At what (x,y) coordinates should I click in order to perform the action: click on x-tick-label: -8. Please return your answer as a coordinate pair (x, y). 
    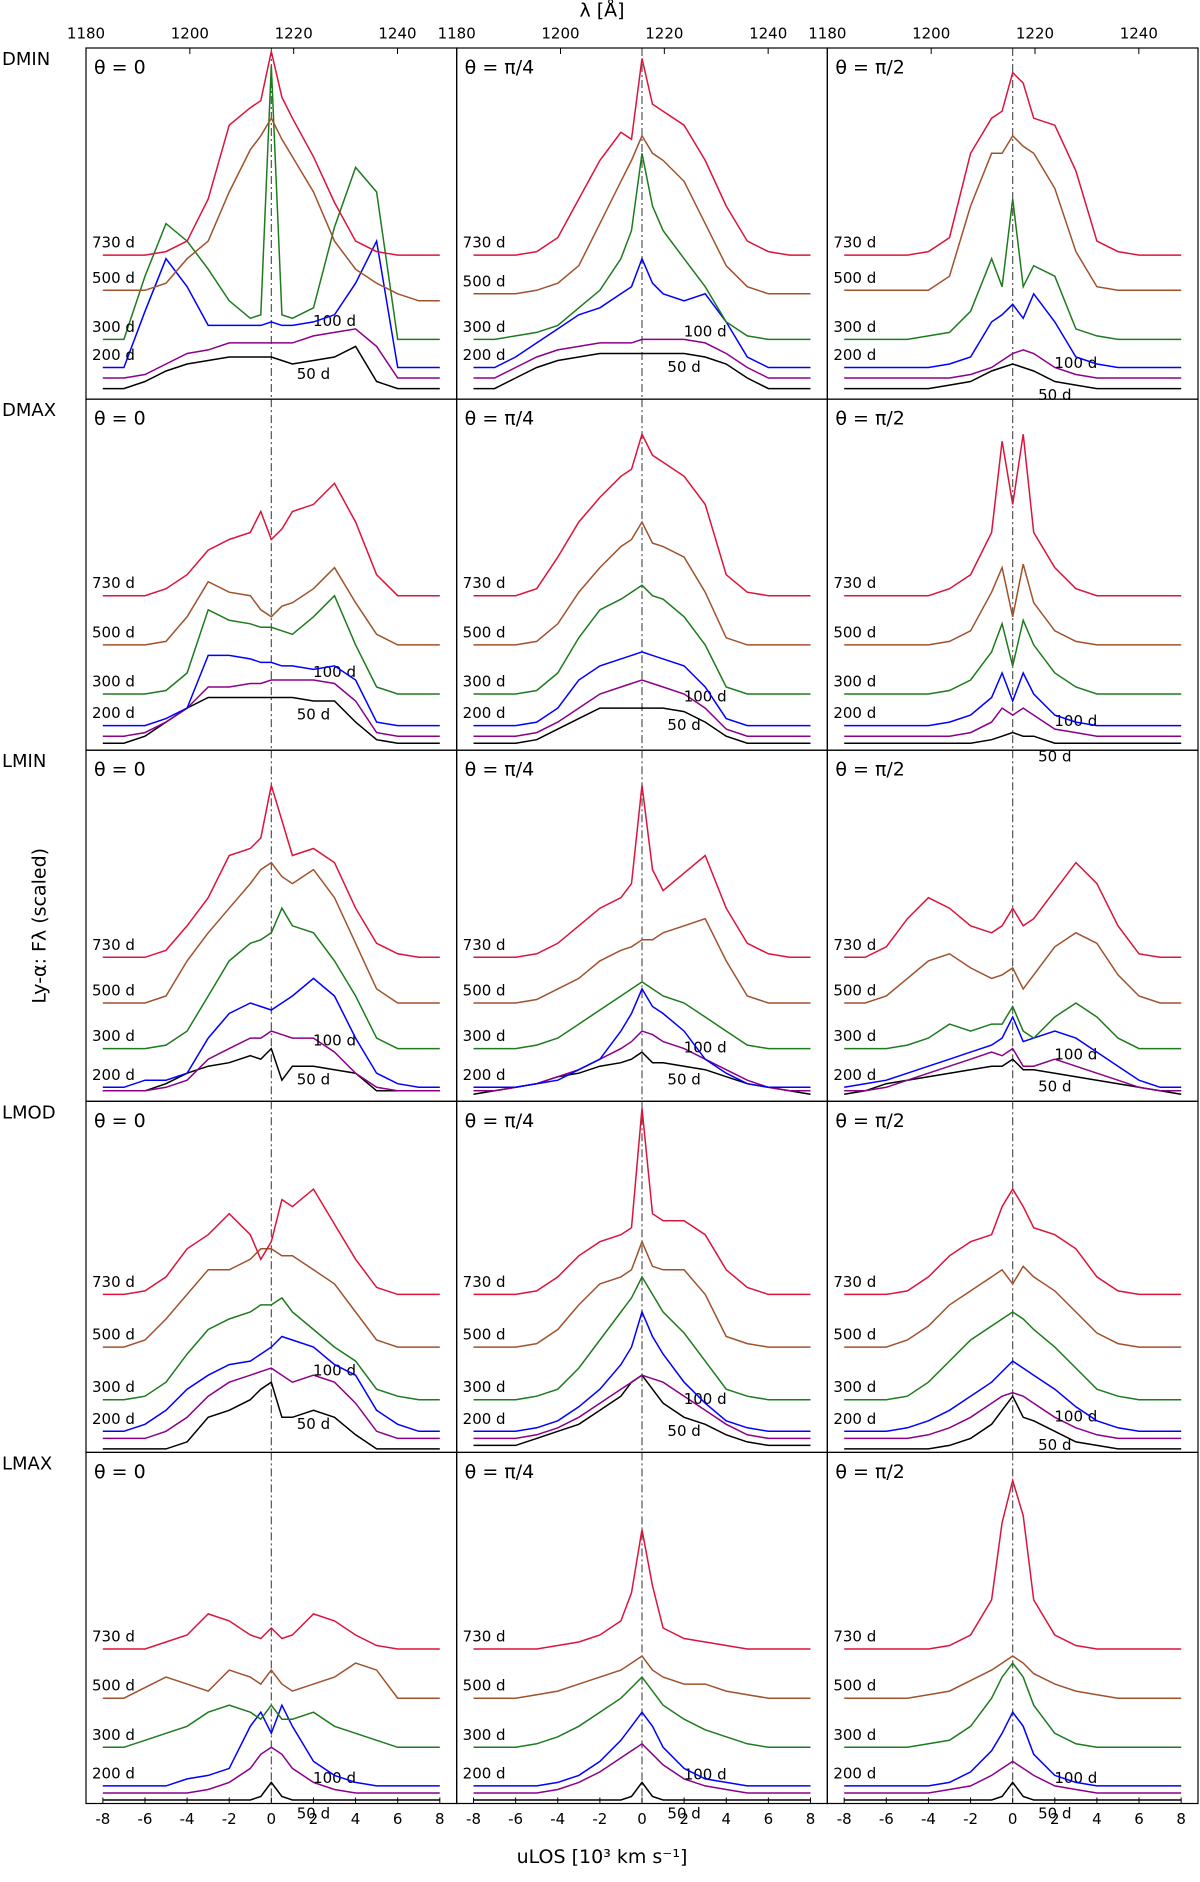
    Looking at the image, I should click on (102, 1819).